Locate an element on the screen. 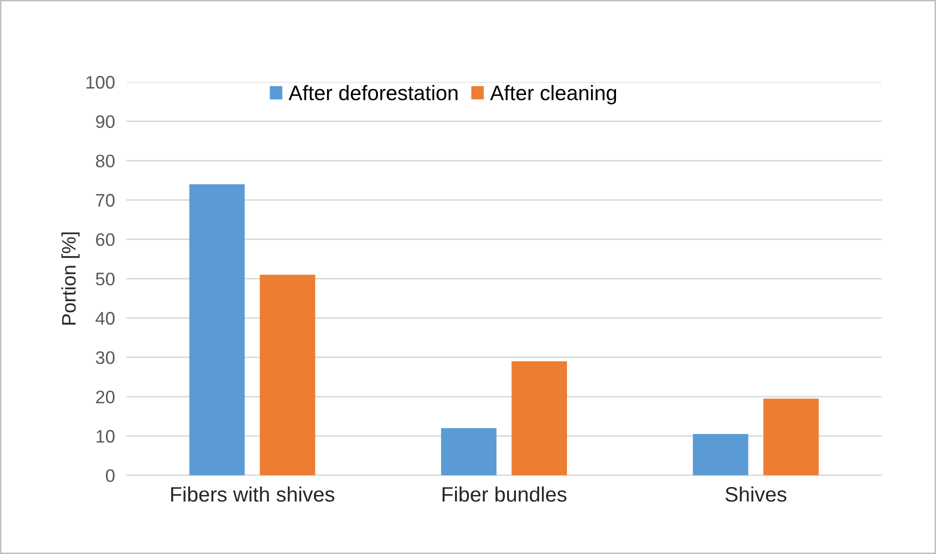  x-tick-label: Shives is located at coordinates (756, 494).